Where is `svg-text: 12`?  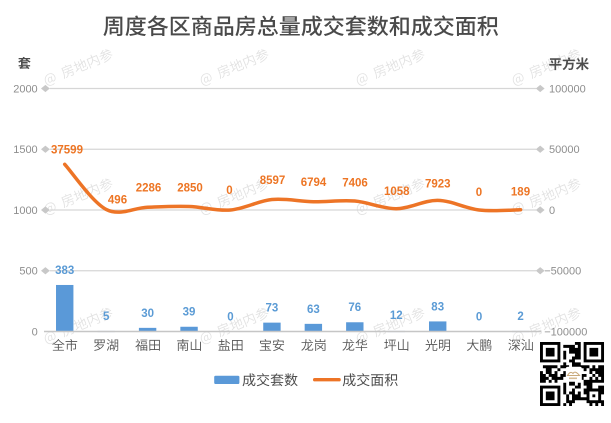 svg-text: 12 is located at coordinates (396, 316).